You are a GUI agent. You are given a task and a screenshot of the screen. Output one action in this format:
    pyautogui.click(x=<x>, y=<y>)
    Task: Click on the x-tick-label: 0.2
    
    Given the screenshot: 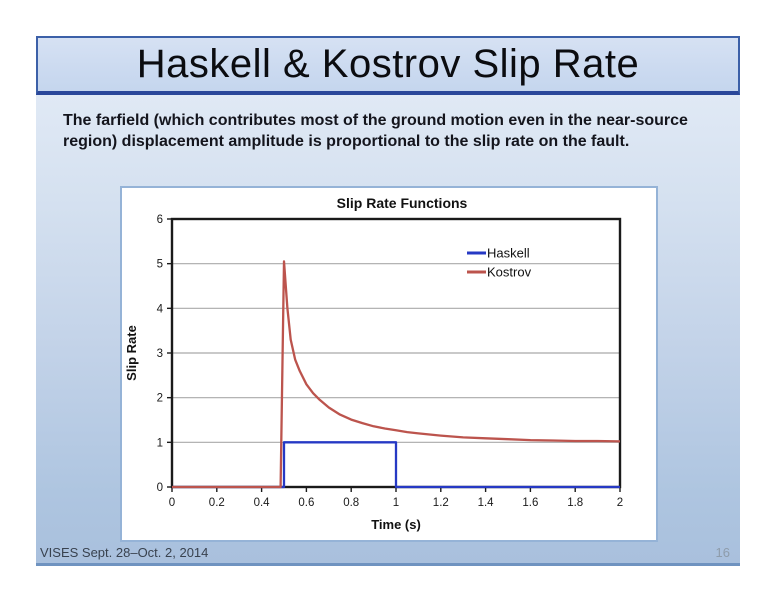 What is the action you would take?
    pyautogui.click(x=217, y=503)
    